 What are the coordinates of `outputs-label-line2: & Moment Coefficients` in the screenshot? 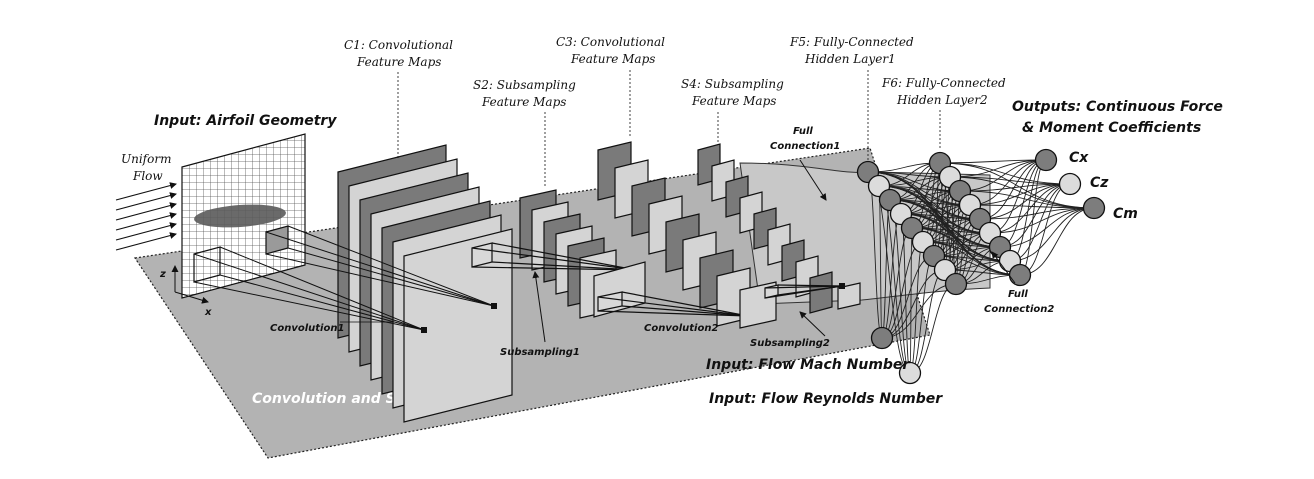 It's located at (1111, 128).